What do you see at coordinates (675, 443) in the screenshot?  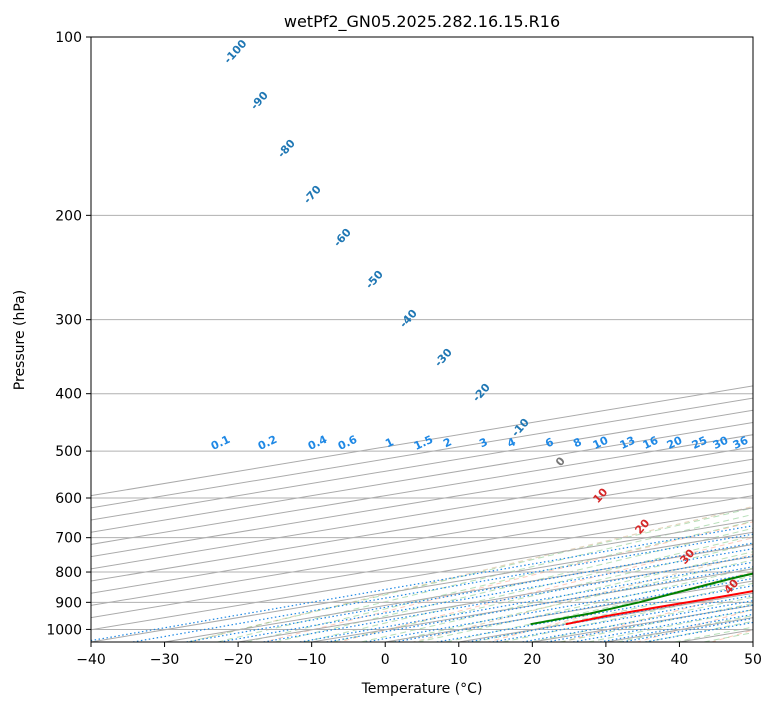 I see `mixing-ratio-label: 20` at bounding box center [675, 443].